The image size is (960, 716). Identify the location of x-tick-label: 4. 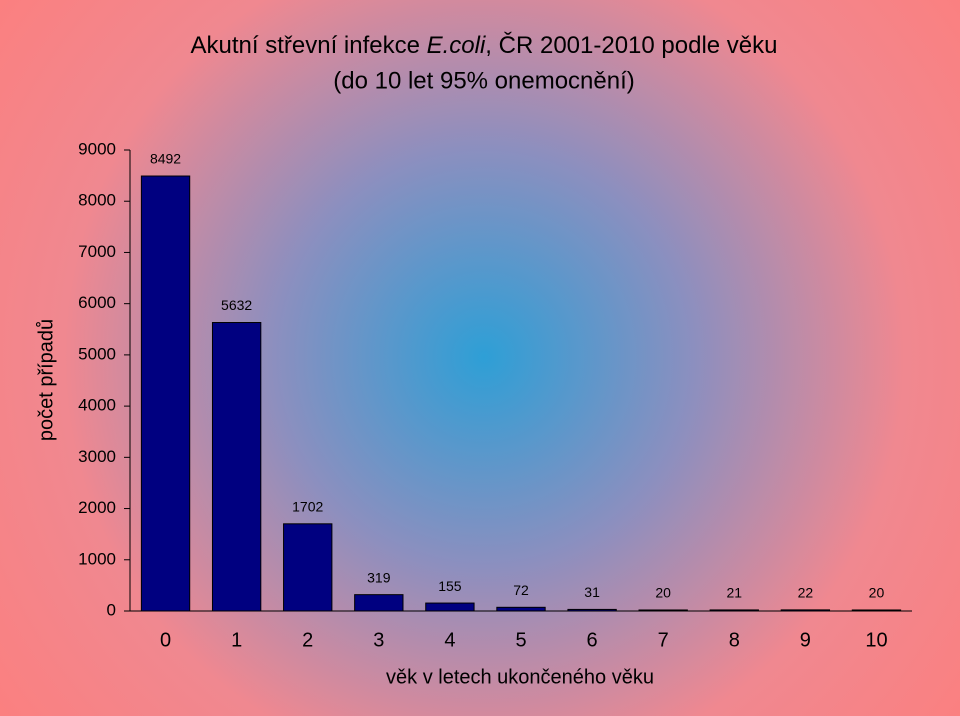
(449, 640).